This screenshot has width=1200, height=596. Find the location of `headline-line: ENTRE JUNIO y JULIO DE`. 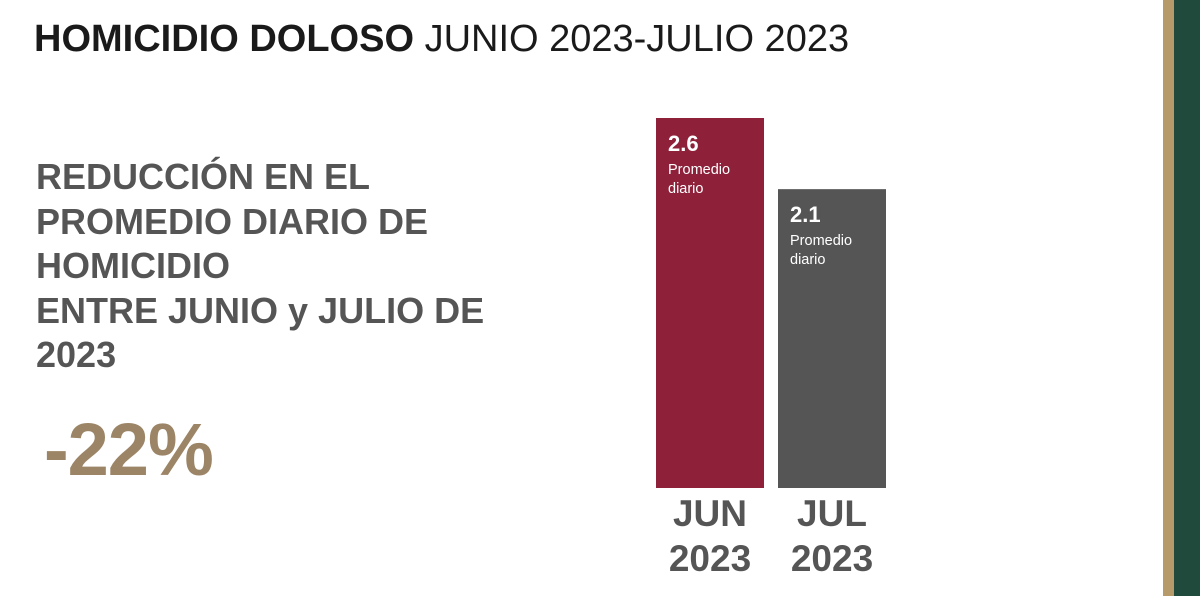

headline-line: ENTRE JUNIO y JULIO DE is located at coordinates (260, 310).